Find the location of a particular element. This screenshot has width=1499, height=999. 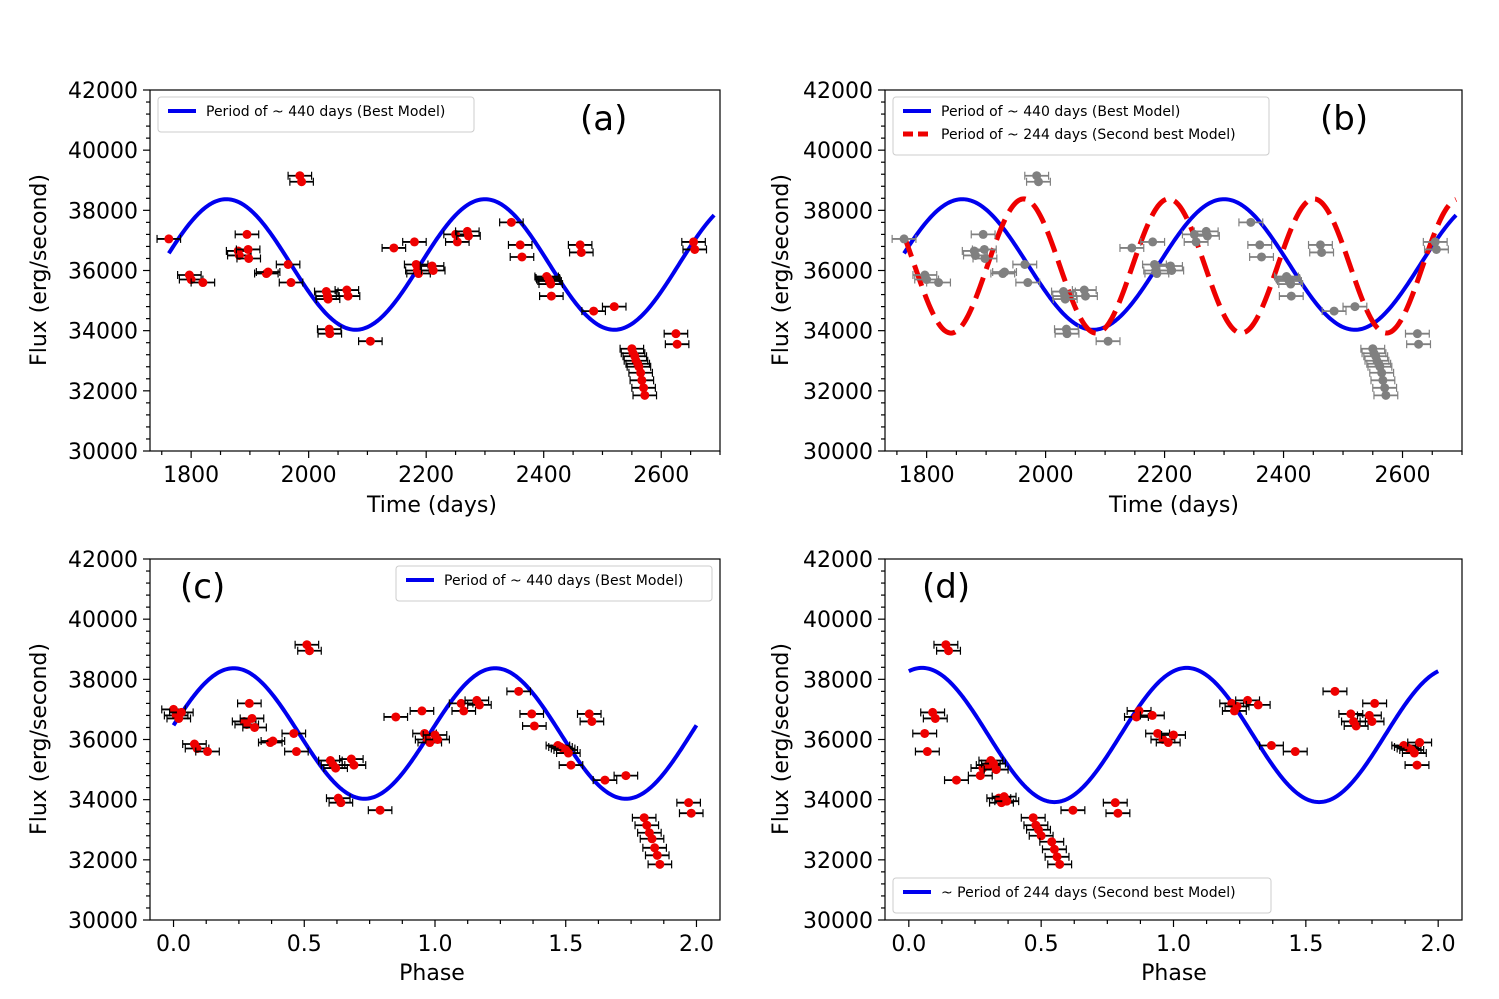

panel-c-legend-label: Period of ~ 440 days (Best Model) is located at coordinates (563, 581).